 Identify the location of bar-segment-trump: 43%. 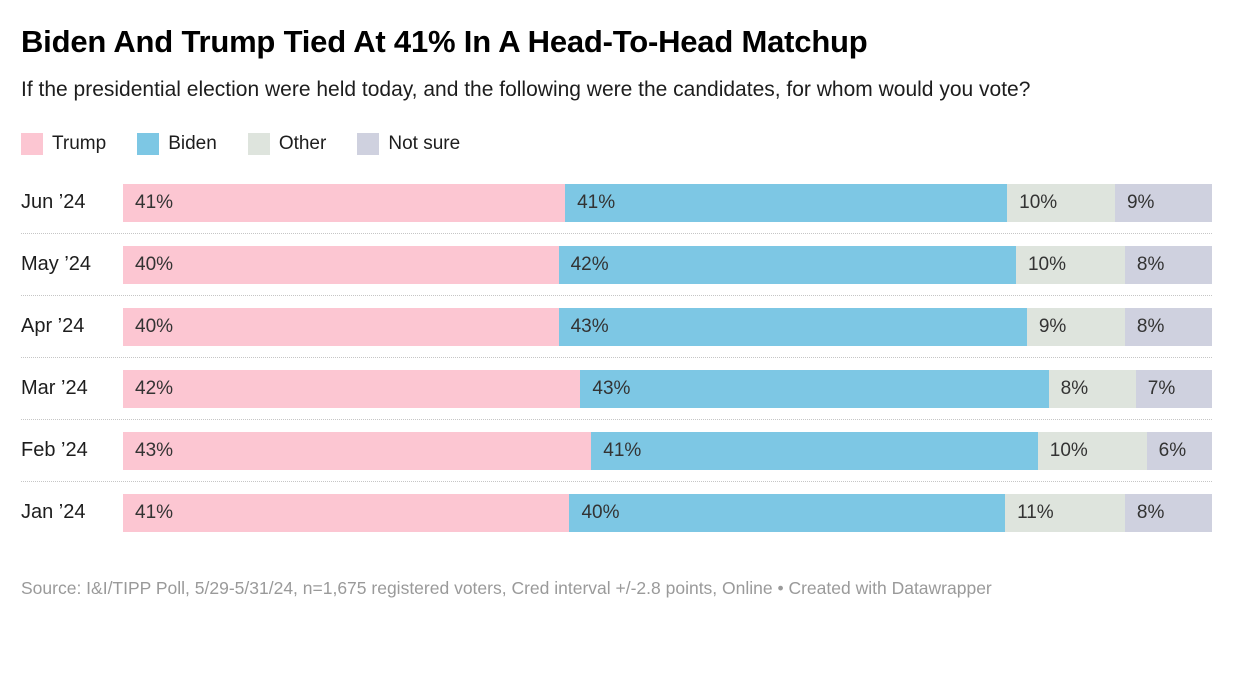
(357, 450).